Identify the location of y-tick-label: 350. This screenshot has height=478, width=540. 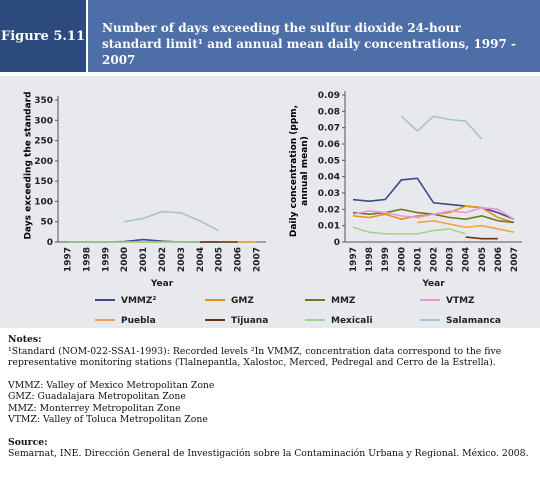
(43, 101).